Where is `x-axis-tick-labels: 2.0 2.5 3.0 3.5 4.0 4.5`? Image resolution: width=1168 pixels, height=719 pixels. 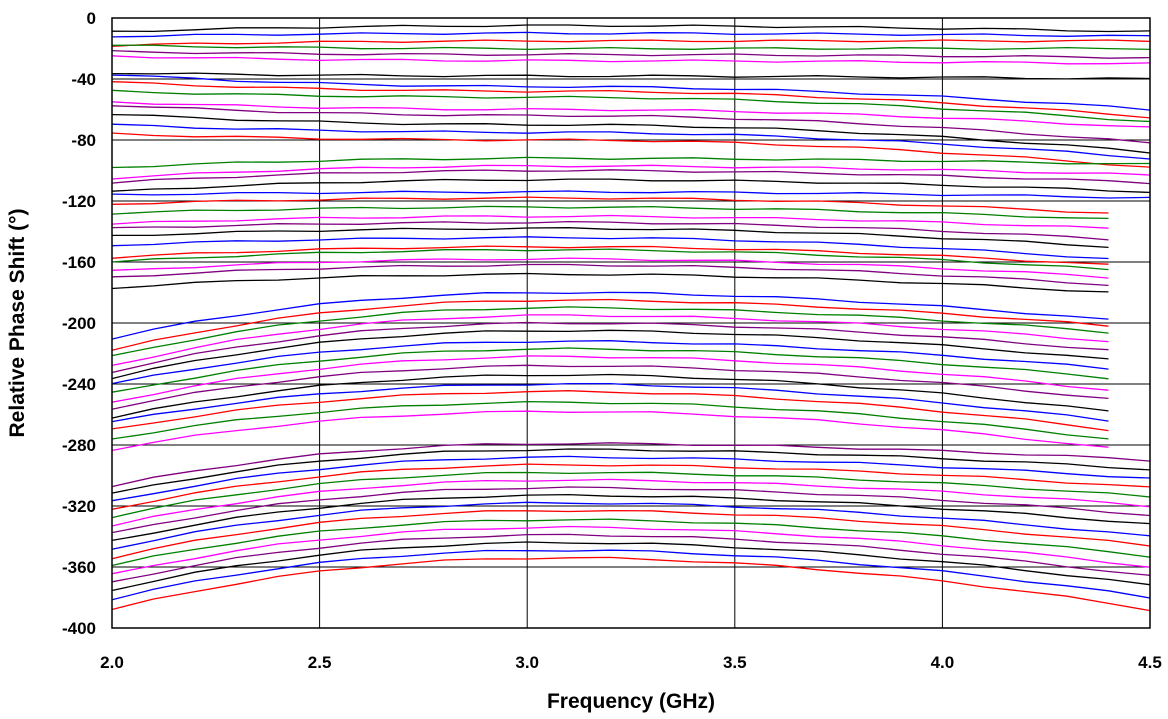 x-axis-tick-labels: 2.0 2.5 3.0 3.5 4.0 4.5 is located at coordinates (631, 662).